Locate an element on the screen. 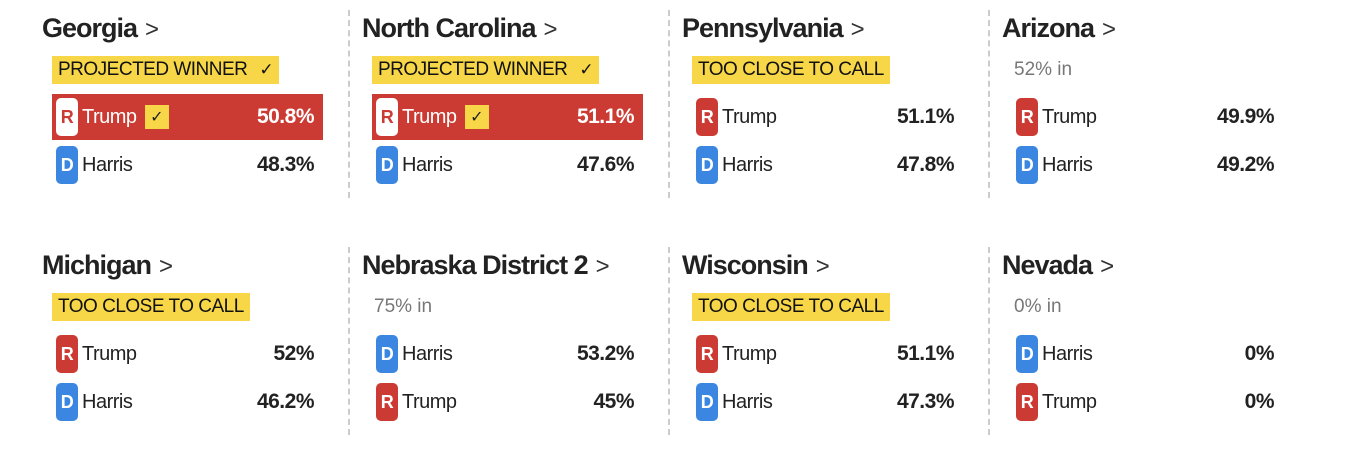  vote-percent: 47.6% is located at coordinates (605, 164).